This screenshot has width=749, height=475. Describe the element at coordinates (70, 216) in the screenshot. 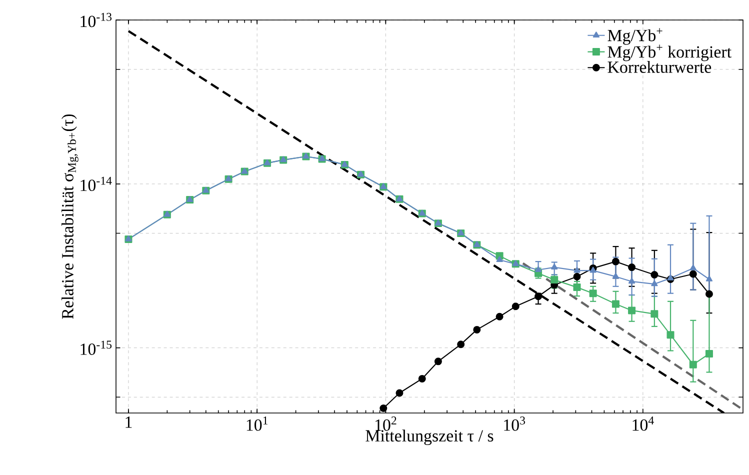

I see `y-axis-title: Relative Instabilität σ$_{Mg,Yb+}$(τ)` at that location.